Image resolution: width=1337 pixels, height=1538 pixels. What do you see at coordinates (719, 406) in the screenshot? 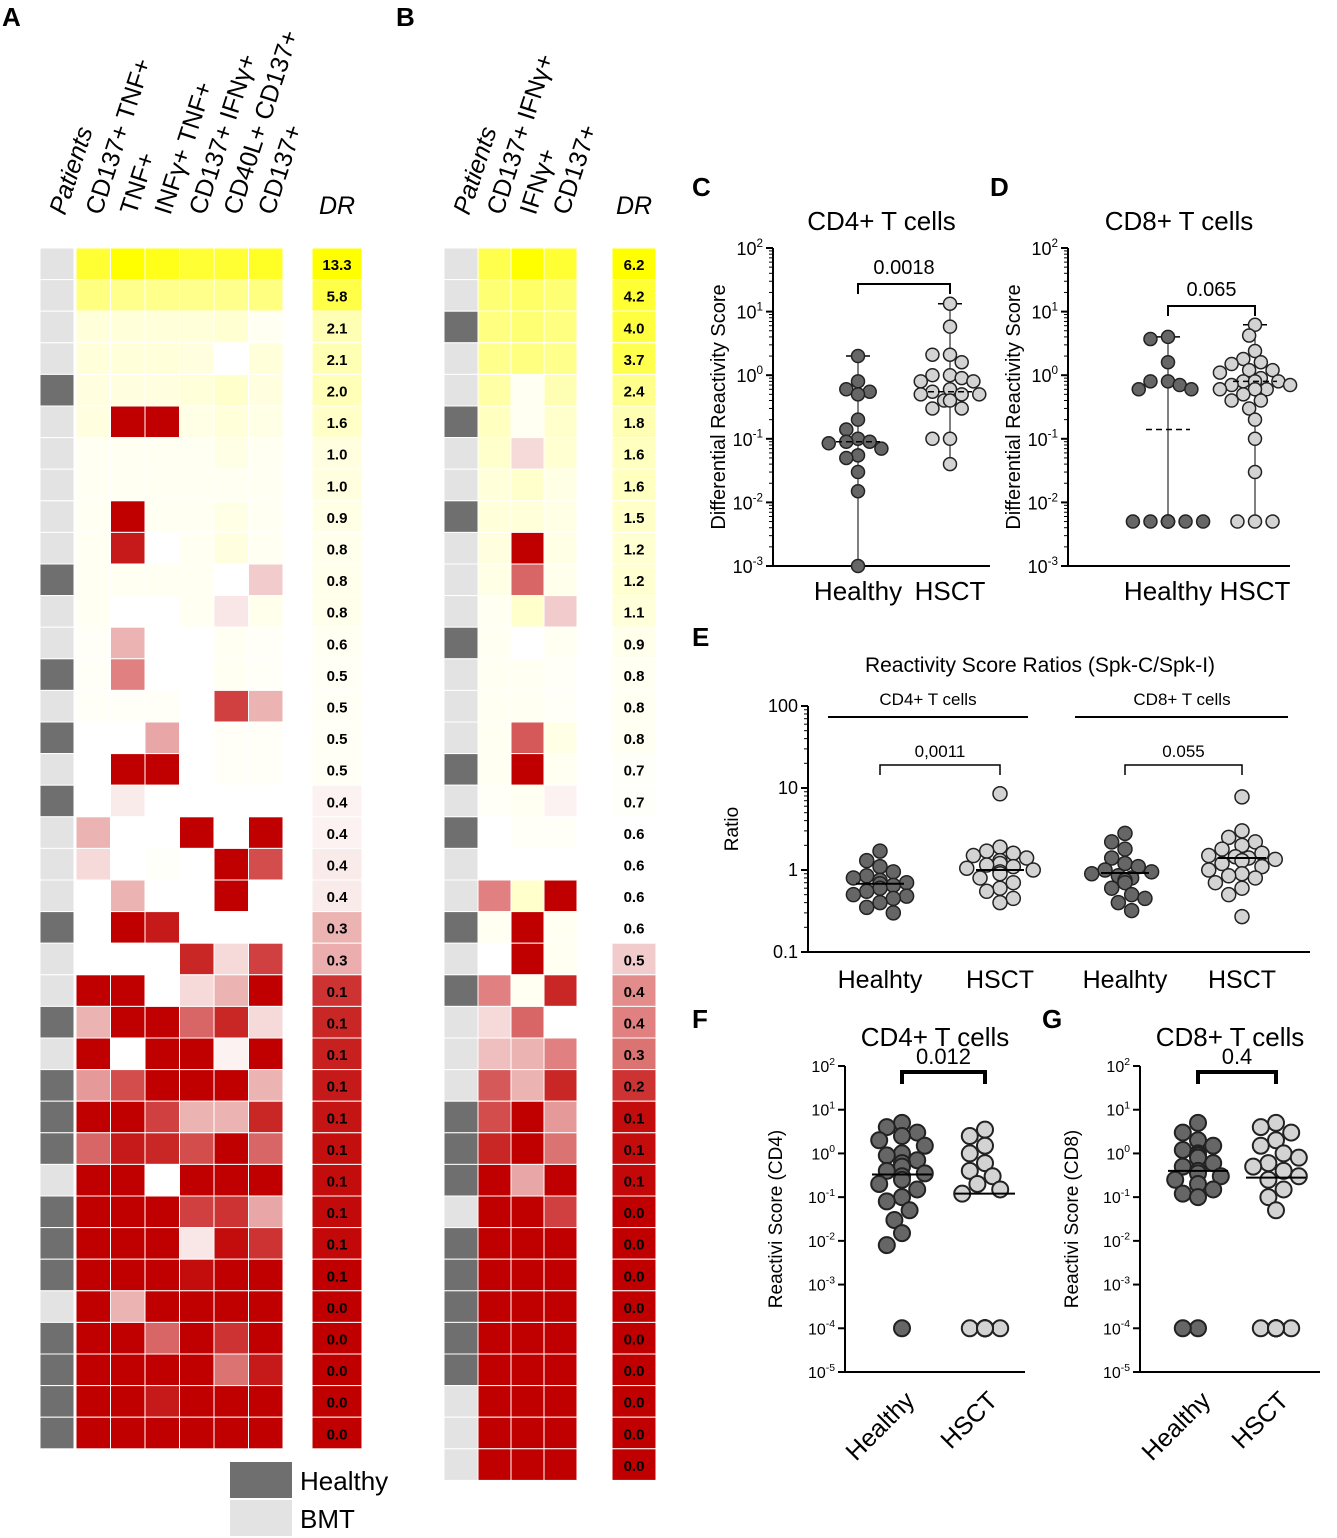
I see `y-axis-label: Differential Reactivity Score` at bounding box center [719, 406].